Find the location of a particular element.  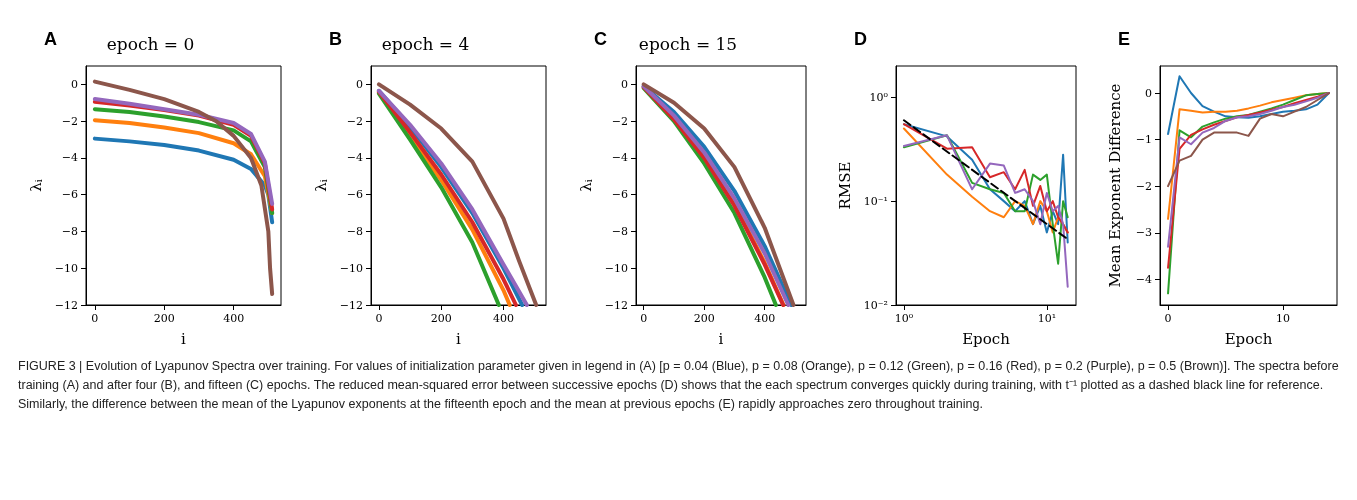

y-tick-label: −1 is located at coordinates (1143, 140).